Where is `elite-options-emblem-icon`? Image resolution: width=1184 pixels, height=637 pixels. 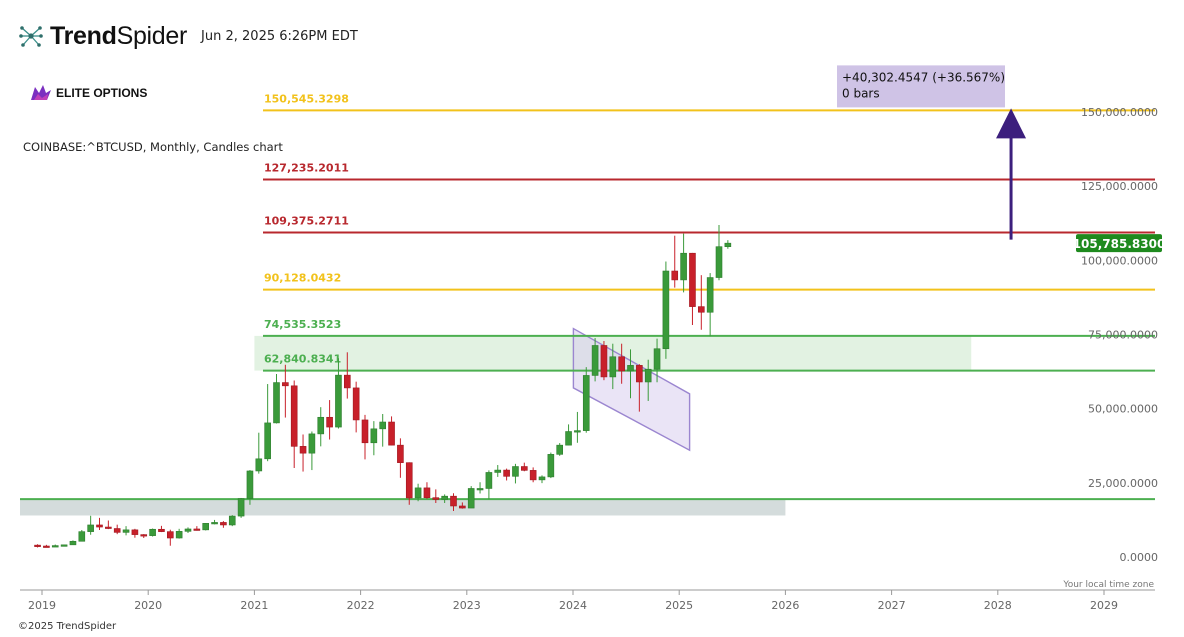 elite-options-emblem-icon is located at coordinates (41, 92).